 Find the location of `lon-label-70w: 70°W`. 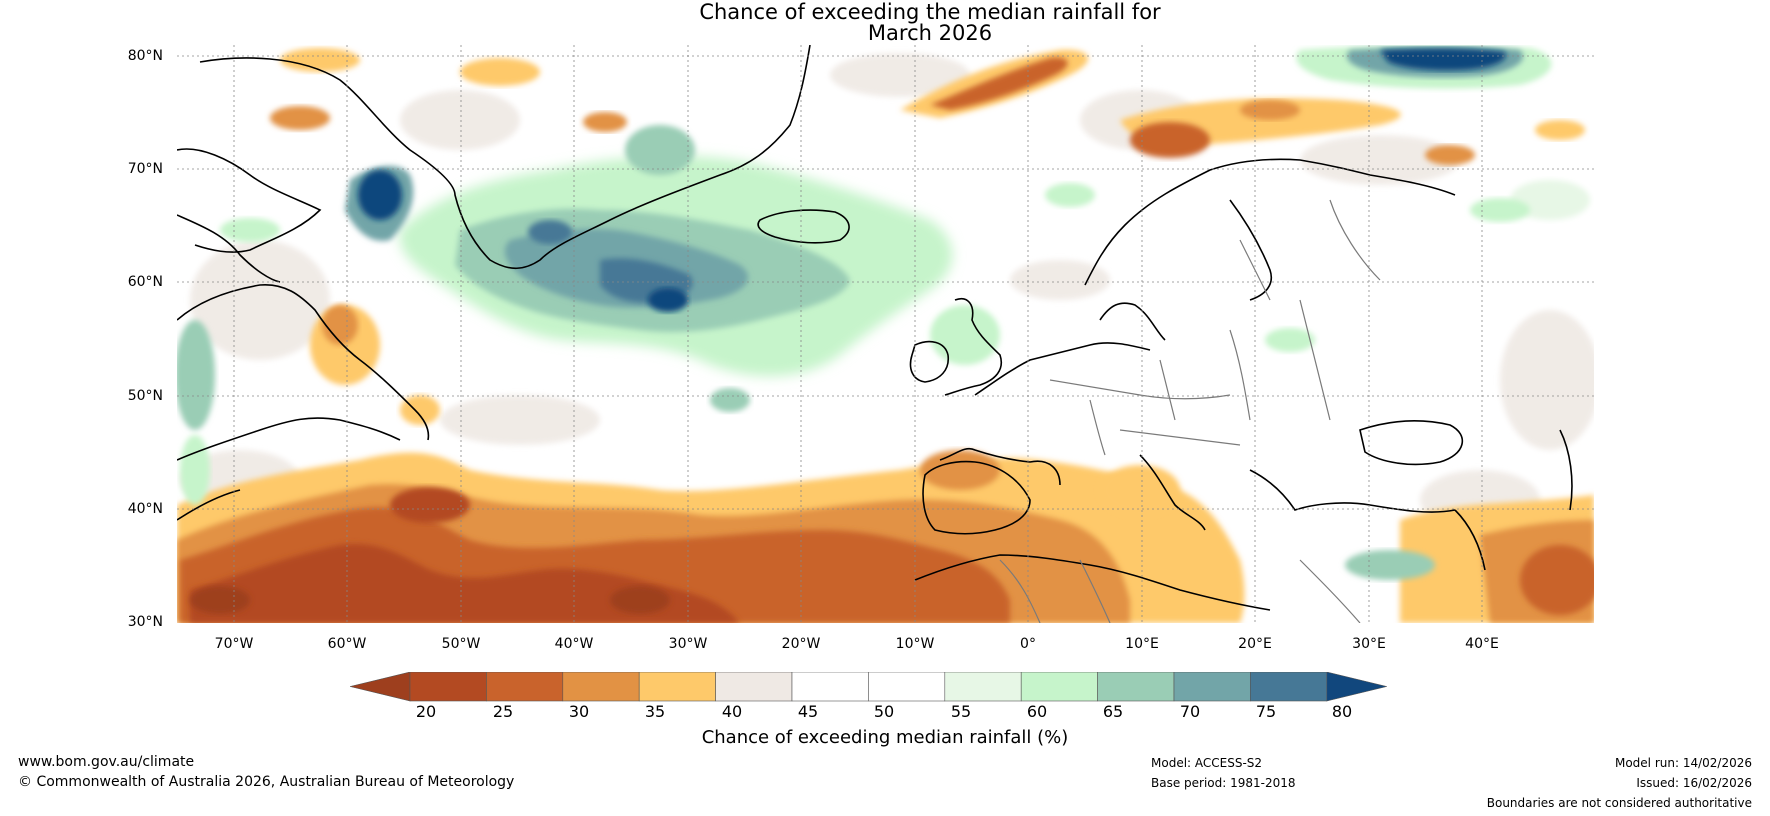

lon-label-70w: 70°W is located at coordinates (234, 644).